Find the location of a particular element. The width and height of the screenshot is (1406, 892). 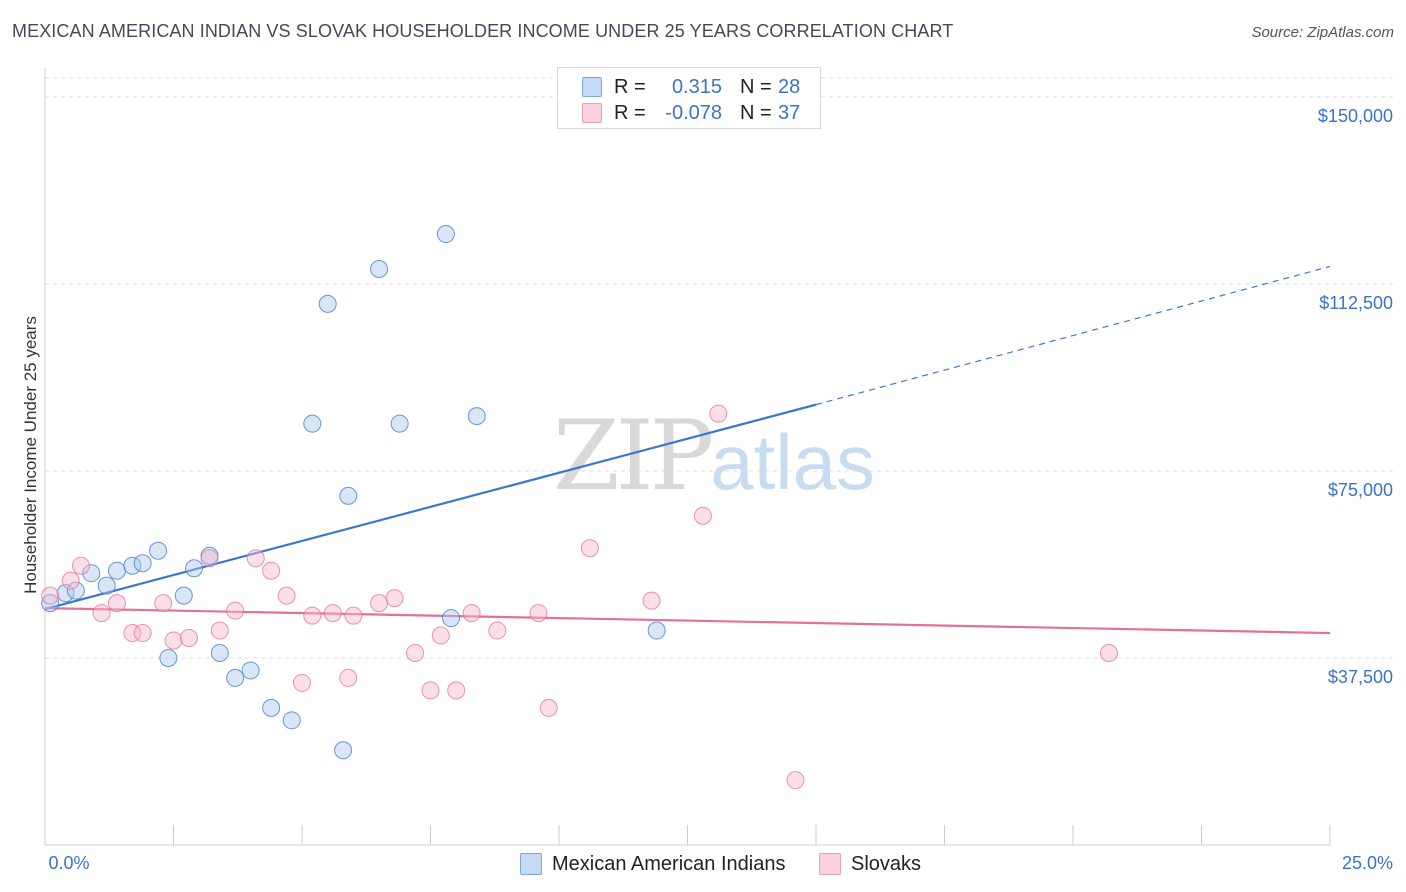

legend-n-value: 37 is located at coordinates (789, 112).